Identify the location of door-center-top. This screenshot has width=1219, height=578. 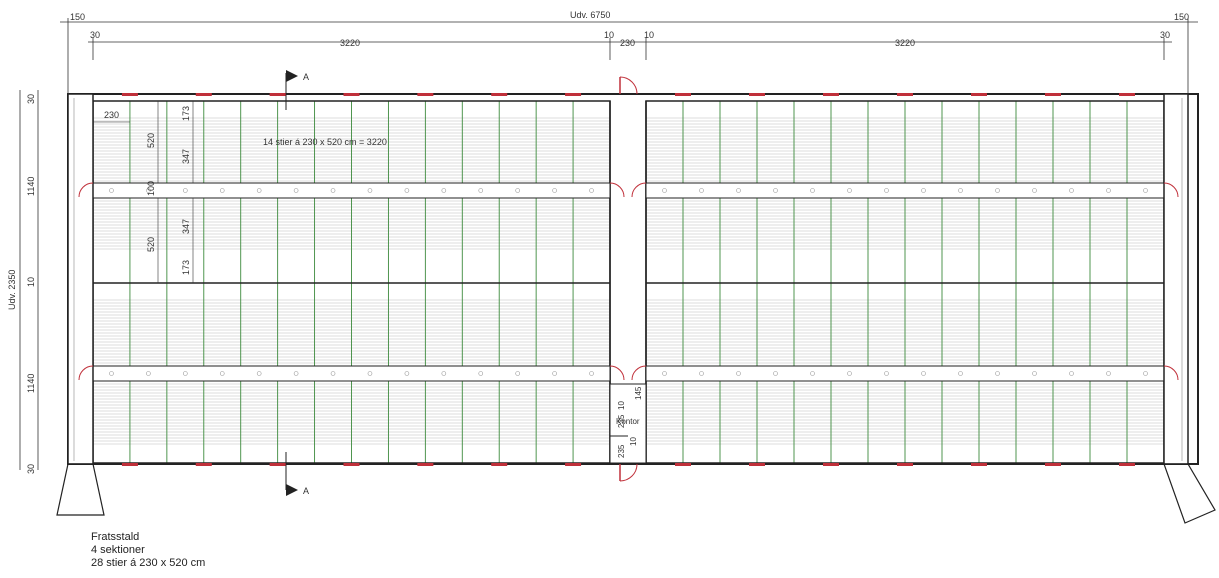
(628, 85).